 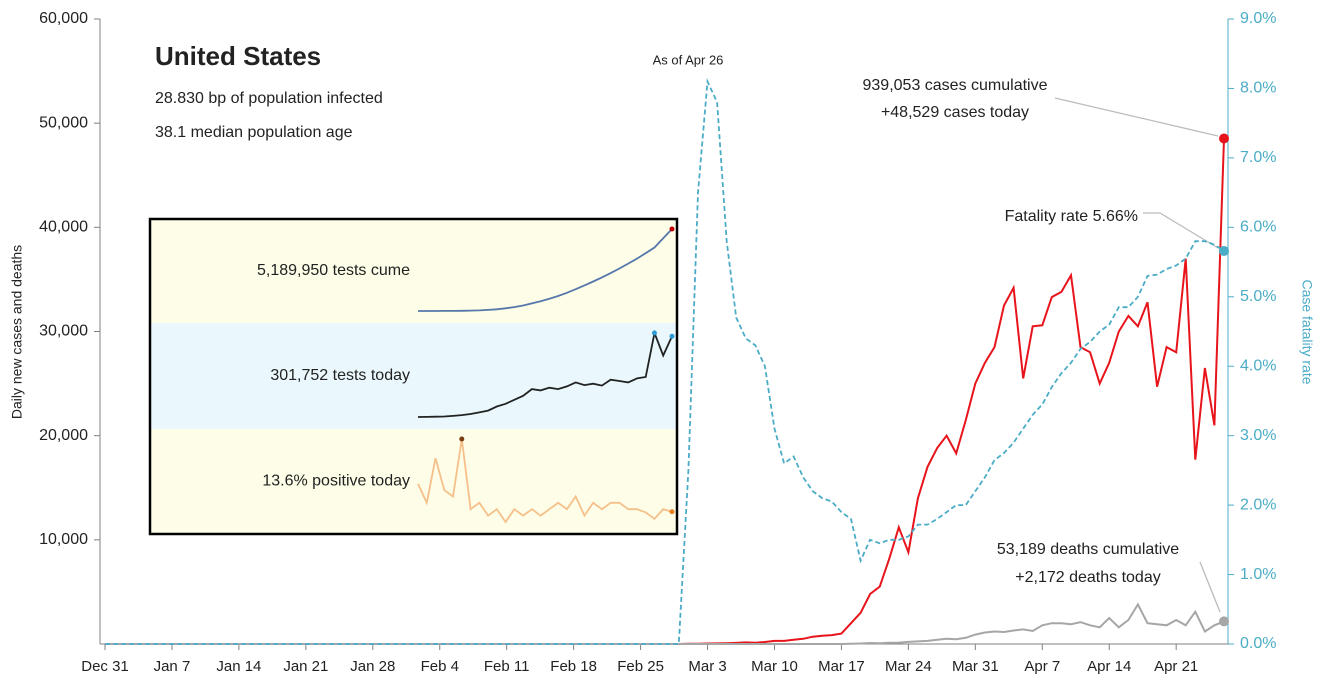 What do you see at coordinates (63, 435) in the screenshot?
I see `y-tick-label: 20,000` at bounding box center [63, 435].